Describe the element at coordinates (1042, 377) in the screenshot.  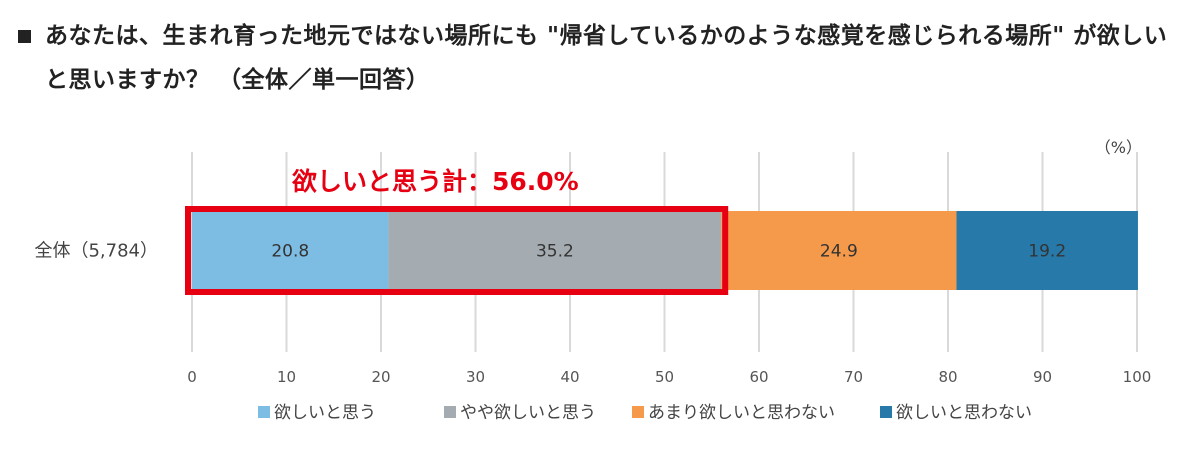
I see `x-tick-label: 90` at that location.